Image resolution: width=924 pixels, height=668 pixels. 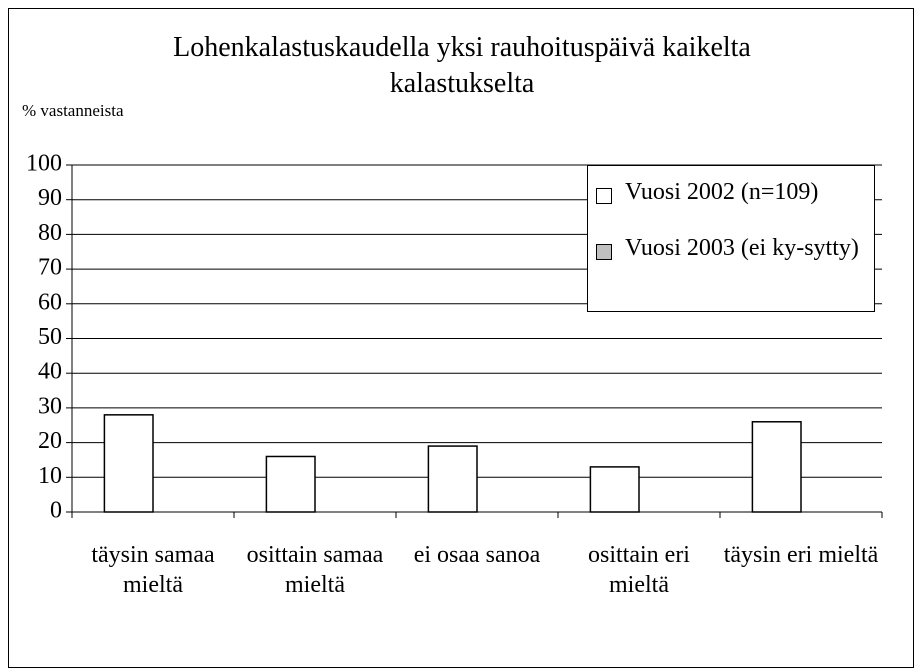 I want to click on y-tick-label: 0, so click(x=56, y=511).